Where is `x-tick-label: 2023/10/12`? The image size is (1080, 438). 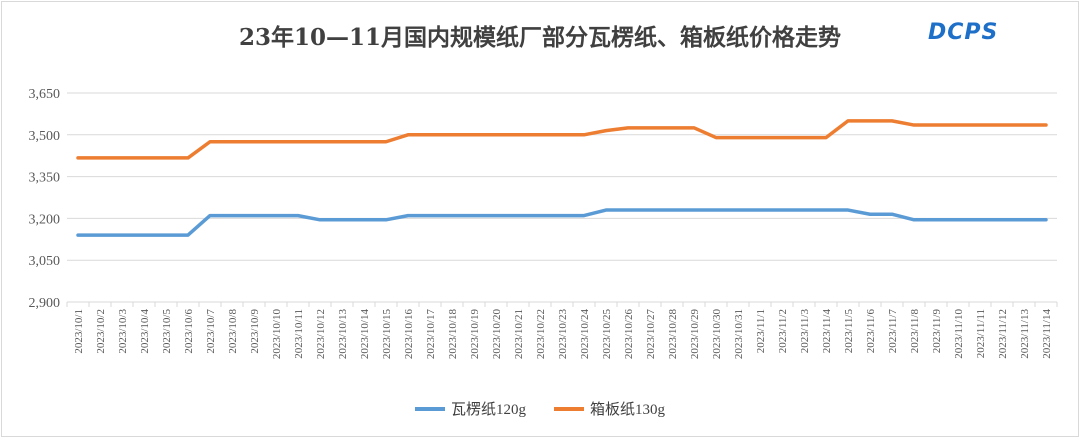
x-tick-label: 2023/10/12 is located at coordinates (321, 334).